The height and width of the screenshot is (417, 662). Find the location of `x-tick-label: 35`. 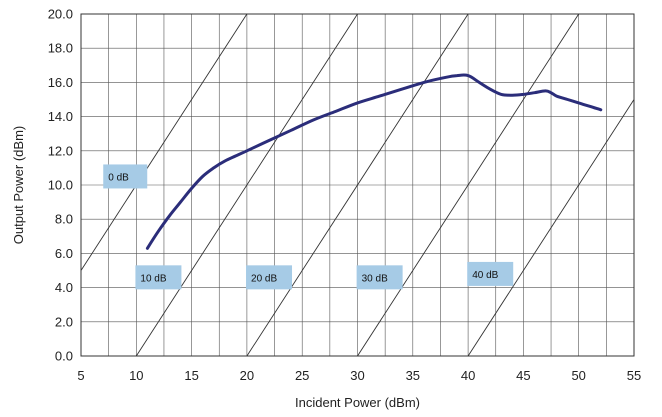

x-tick-label: 35 is located at coordinates (413, 375).